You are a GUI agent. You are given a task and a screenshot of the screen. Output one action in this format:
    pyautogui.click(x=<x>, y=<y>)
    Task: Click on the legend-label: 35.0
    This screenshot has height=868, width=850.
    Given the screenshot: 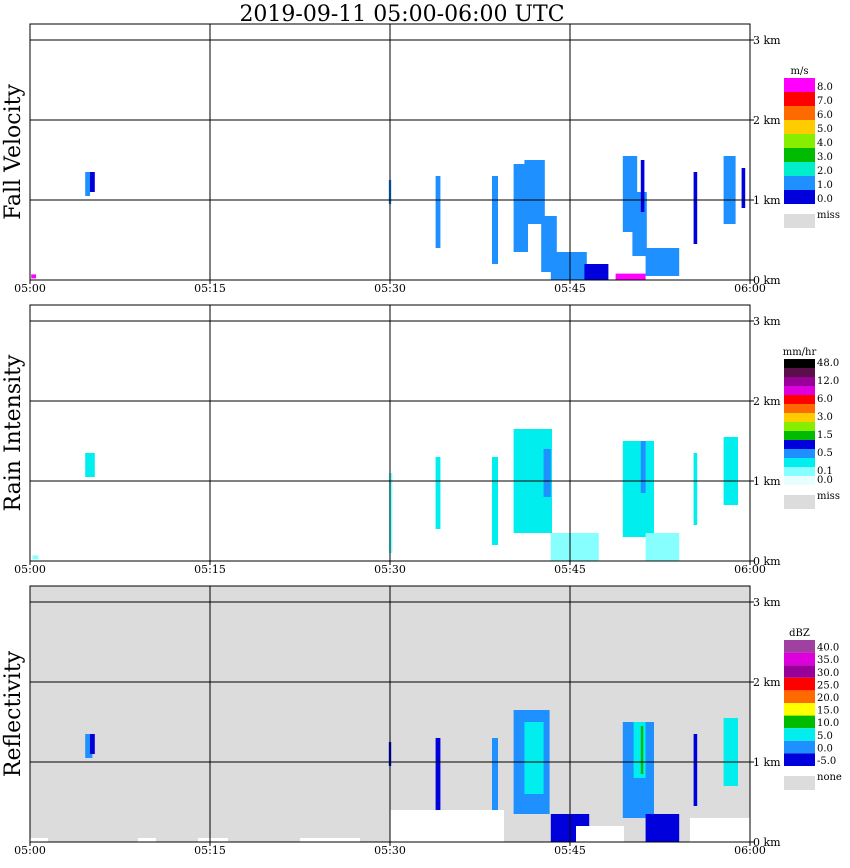 What is the action you would take?
    pyautogui.click(x=828, y=660)
    